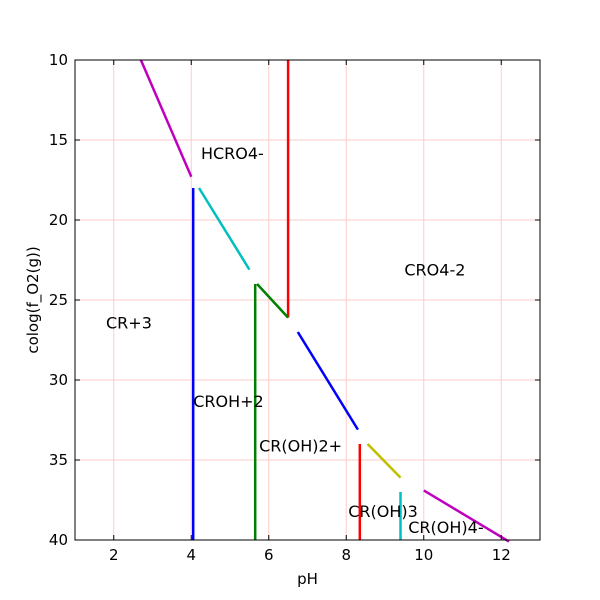 This screenshot has height=600, width=600. Describe the element at coordinates (346, 555) in the screenshot. I see `x-tick-label: 8` at that location.